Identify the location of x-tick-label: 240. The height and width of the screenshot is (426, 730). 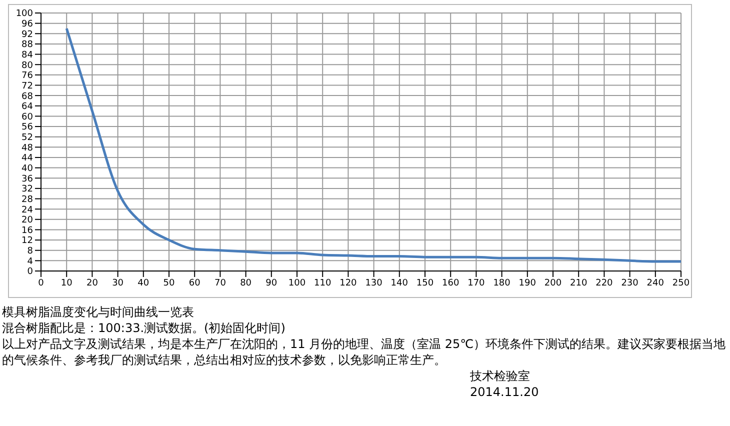
(655, 283).